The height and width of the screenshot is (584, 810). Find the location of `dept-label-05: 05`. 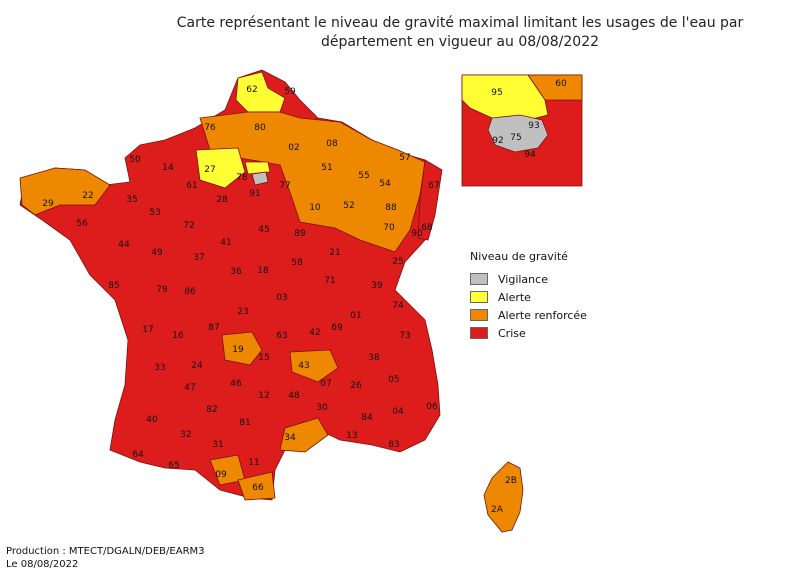

dept-label-05: 05 is located at coordinates (393, 380).